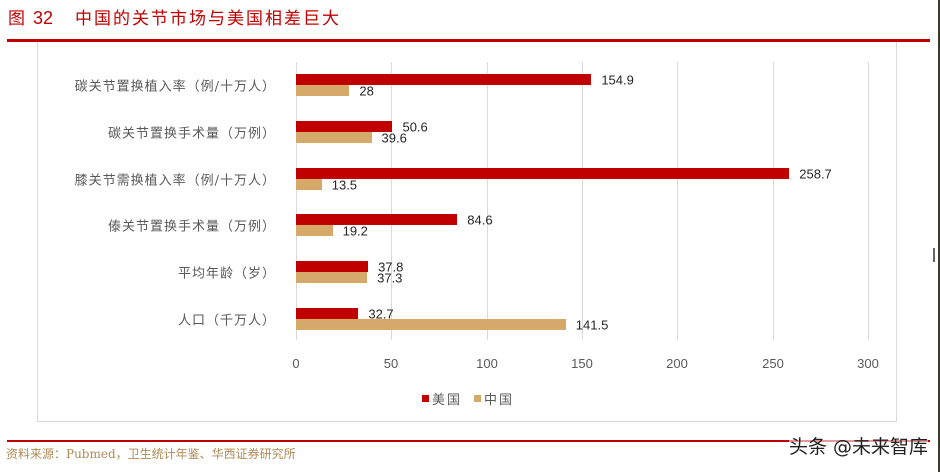 The width and height of the screenshot is (940, 472). Describe the element at coordinates (592, 324) in the screenshot. I see `value-label-china: 141.5` at that location.